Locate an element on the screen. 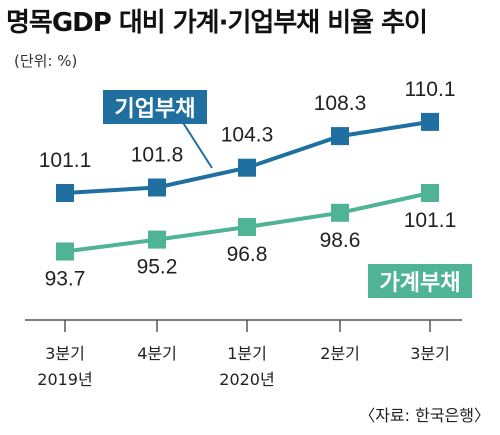 Image resolution: width=500 pixels, height=435 pixels. legend-corporate-label: 기업부채 is located at coordinates (155, 109).